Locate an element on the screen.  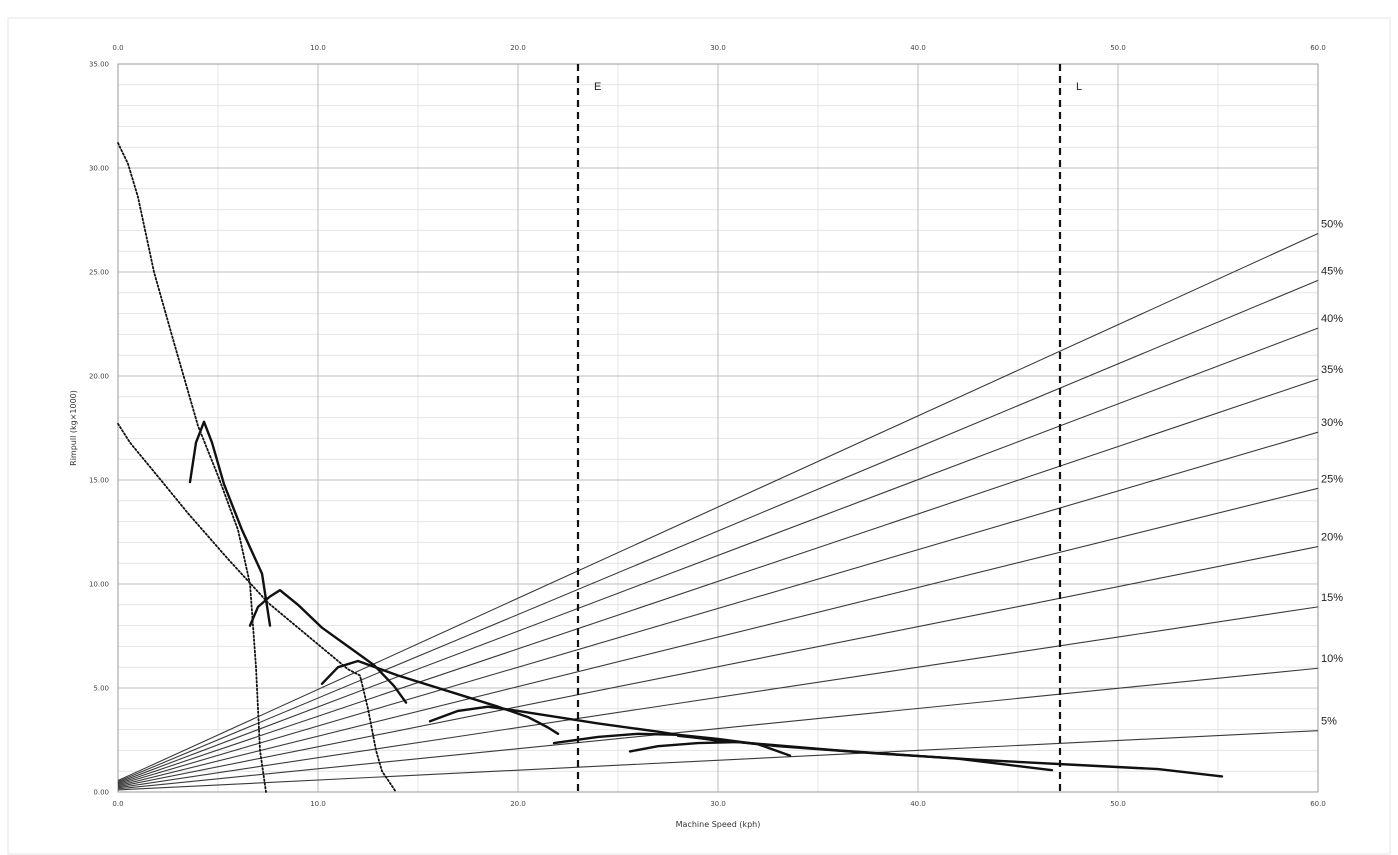
y-tick-label: 30.00 is located at coordinates (99, 169).